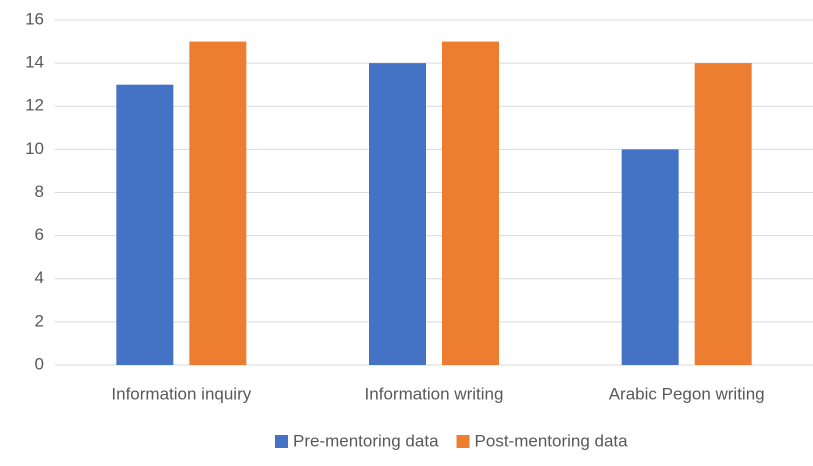  I want to click on legend-label: Post-mentoring data, so click(552, 440).